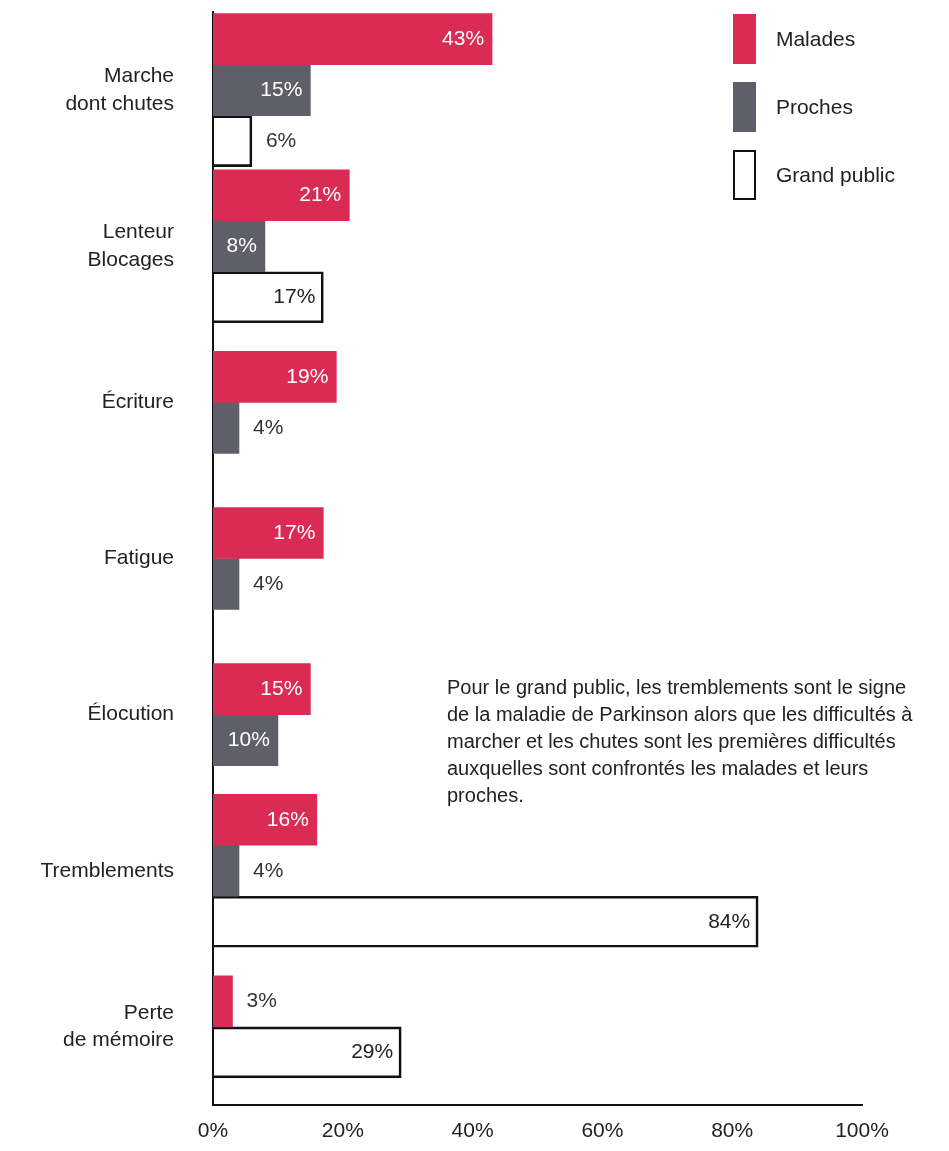 The height and width of the screenshot is (1151, 949). Describe the element at coordinates (261, 1000) in the screenshot. I see `data-label: 3%` at that location.